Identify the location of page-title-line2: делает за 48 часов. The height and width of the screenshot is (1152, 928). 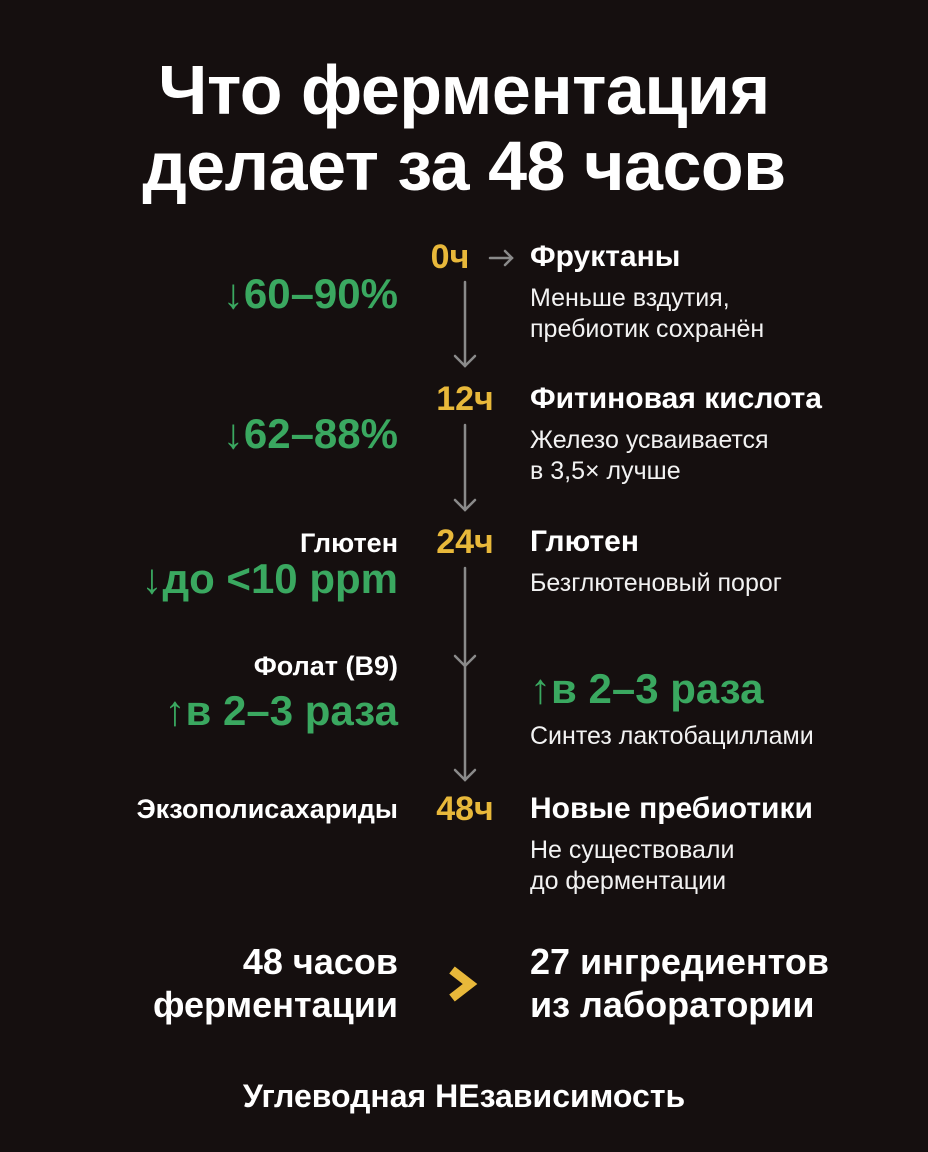
(464, 166).